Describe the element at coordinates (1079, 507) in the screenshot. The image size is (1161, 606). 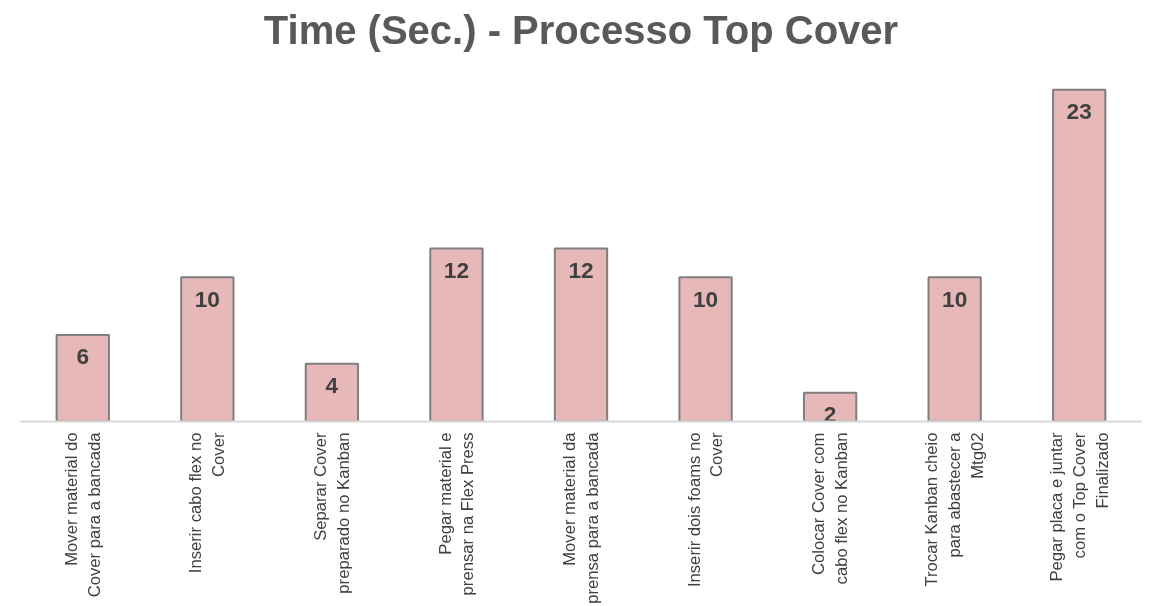
I see `x-tick-label: Pegar placa e juntar com o Top Cover Finalizado` at that location.